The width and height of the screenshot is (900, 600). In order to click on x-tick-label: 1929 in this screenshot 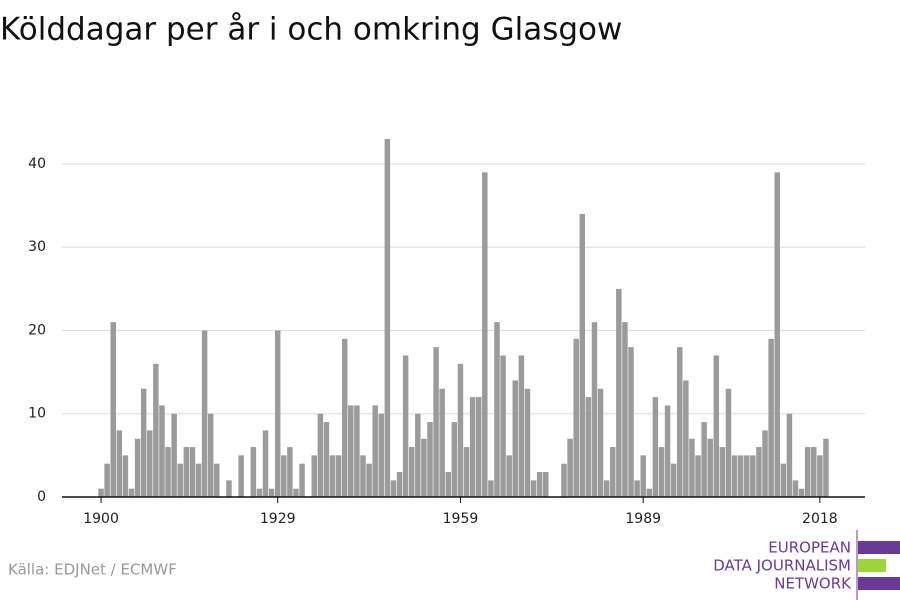, I will do `click(278, 519)`.